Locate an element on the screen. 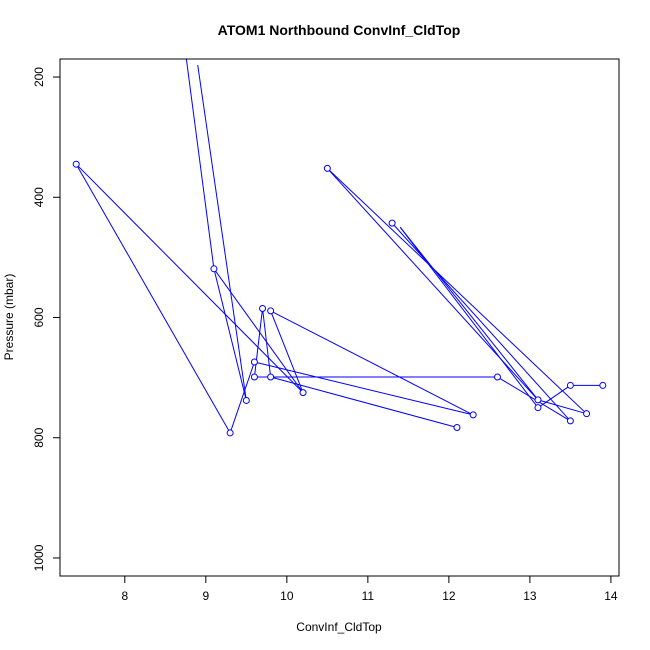 The image size is (650, 650). y-tick-label: 200 is located at coordinates (39, 77).